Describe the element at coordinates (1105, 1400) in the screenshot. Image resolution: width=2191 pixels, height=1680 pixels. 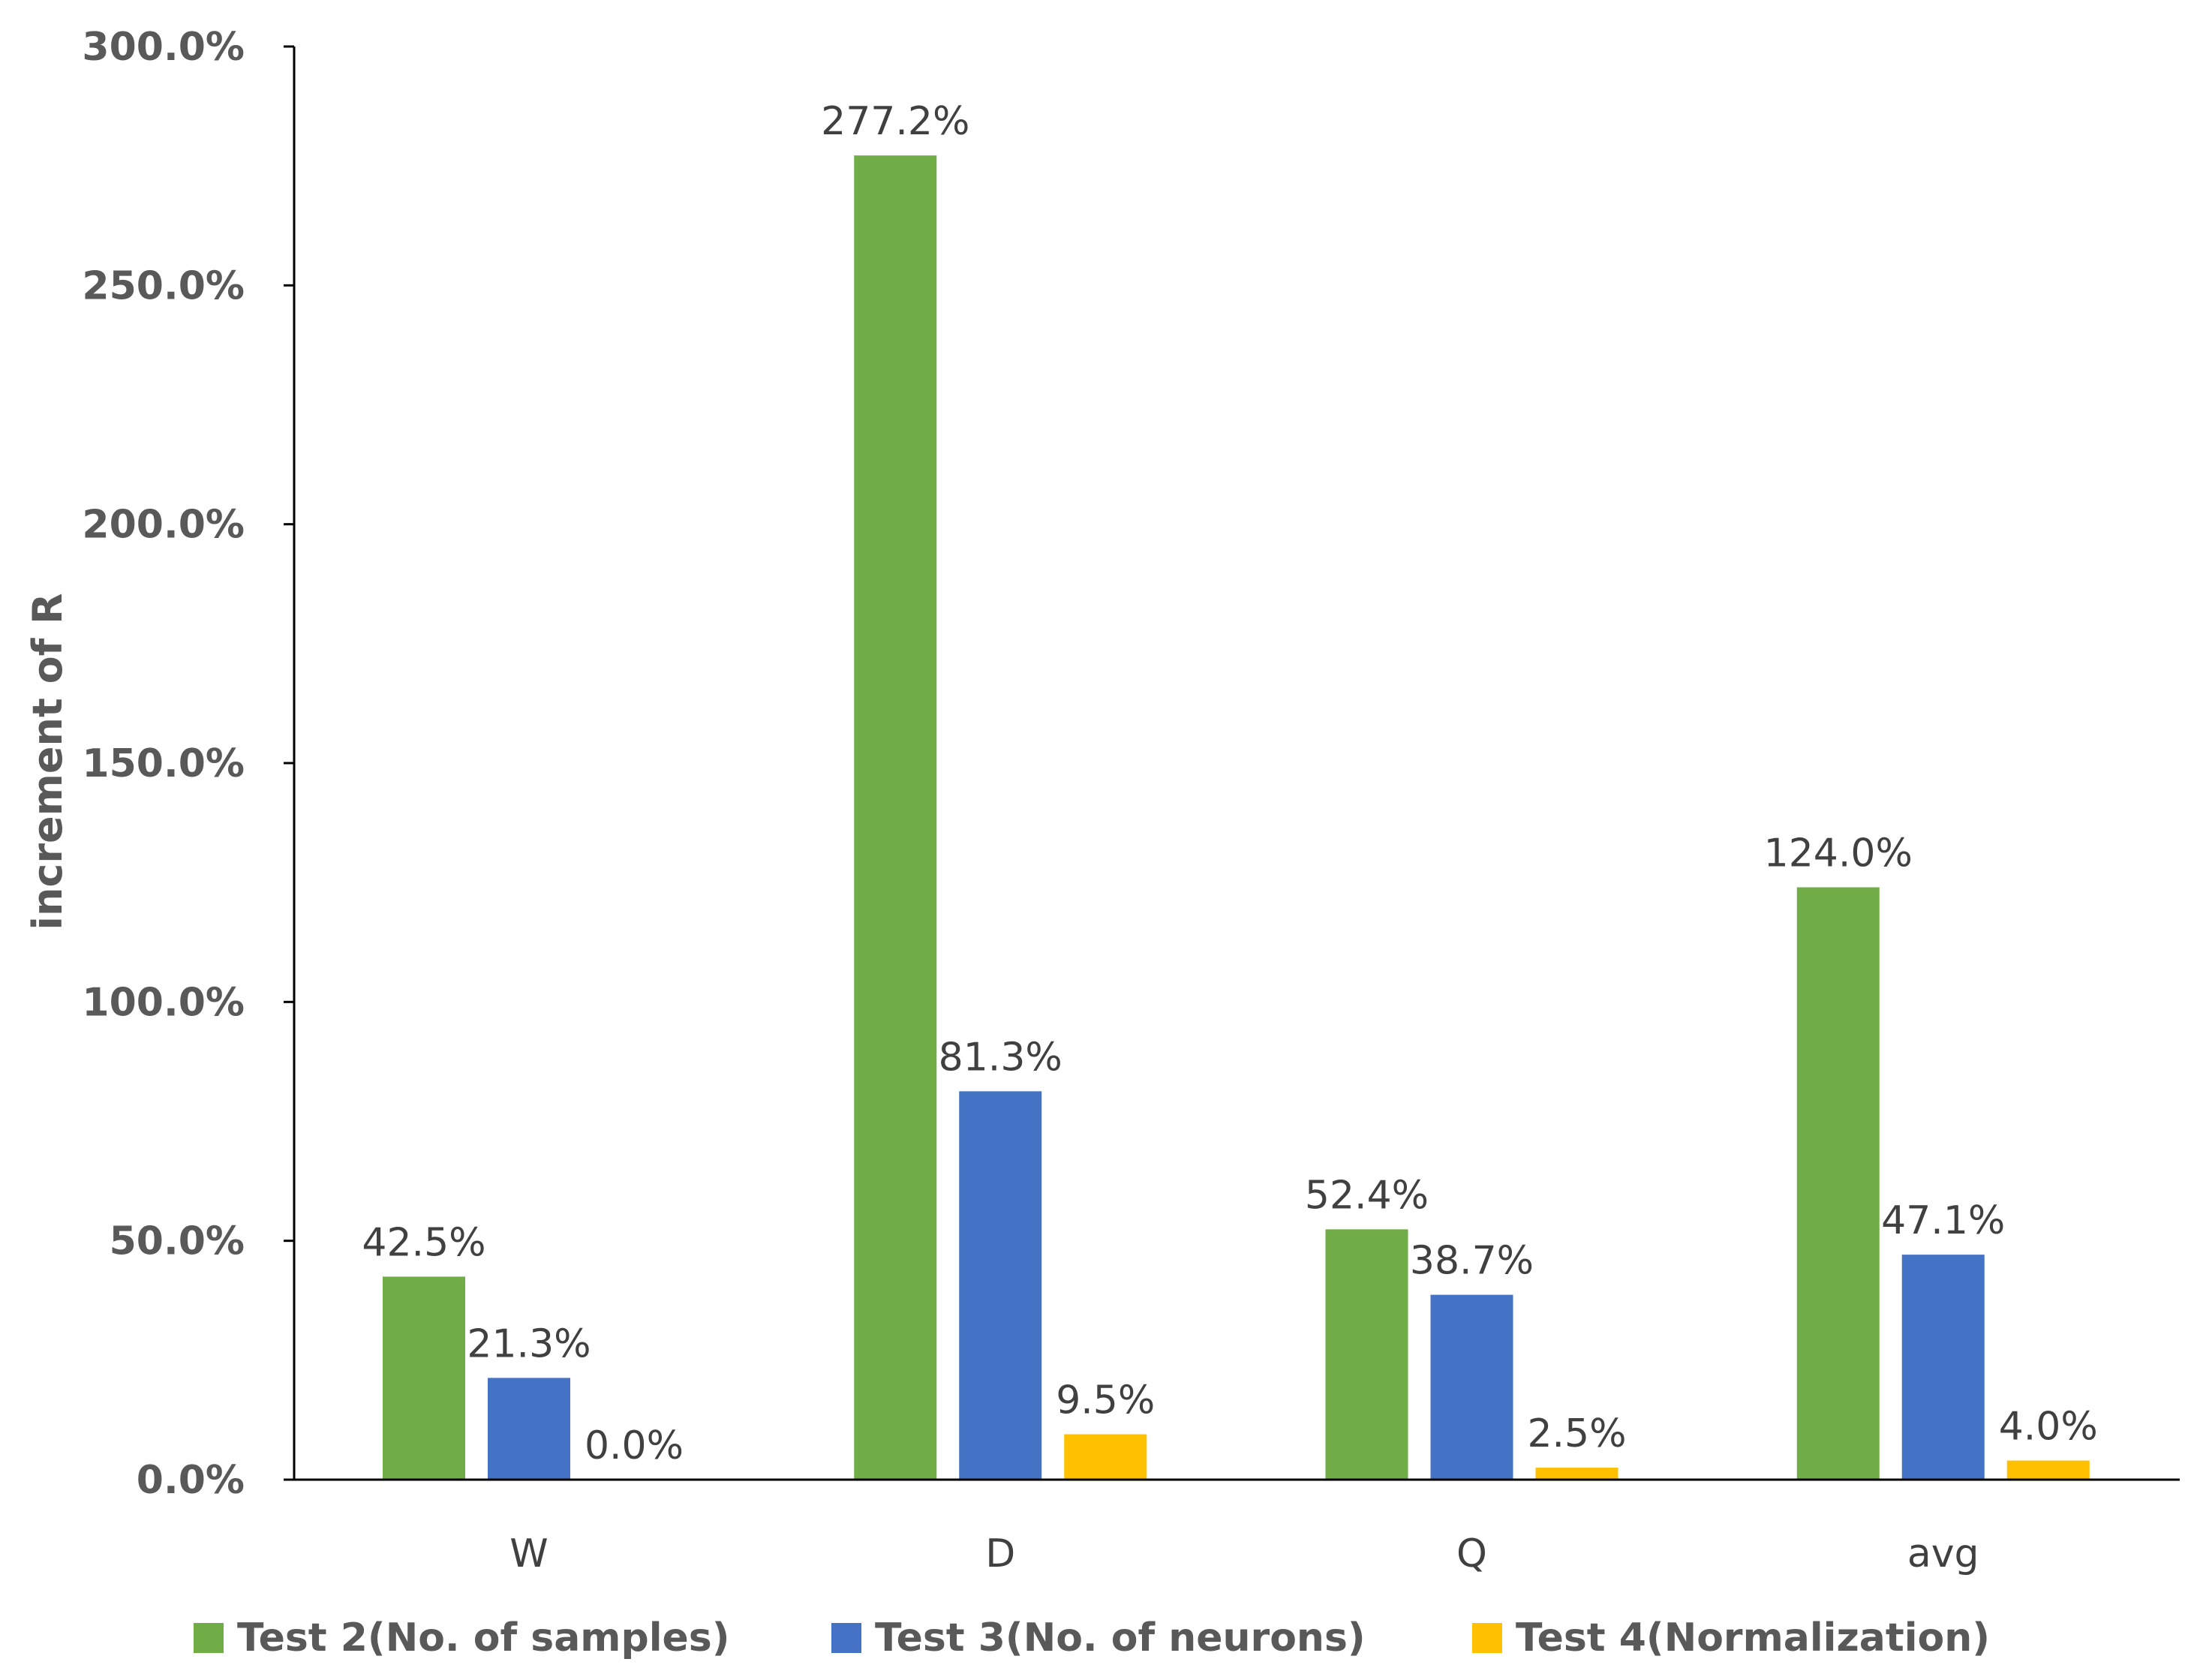
I see `data-label: 9.5%` at that location.